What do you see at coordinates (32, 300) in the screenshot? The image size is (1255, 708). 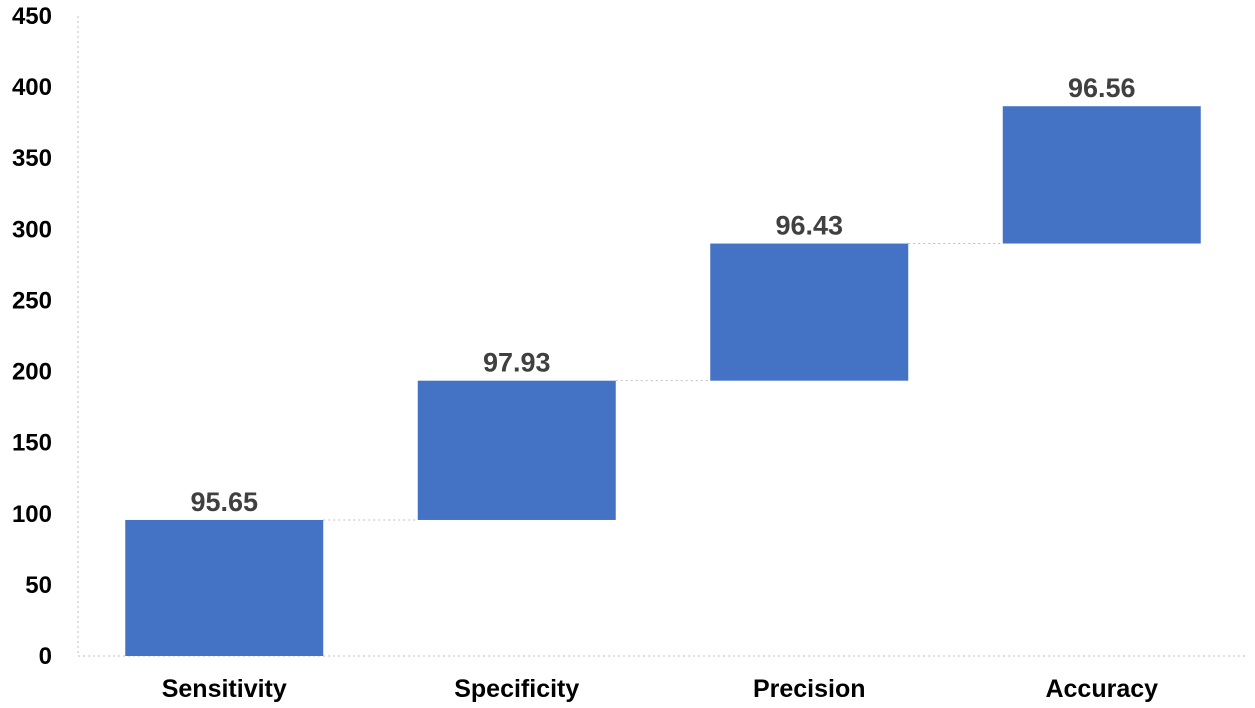 I see `y-tick-label: 250` at bounding box center [32, 300].